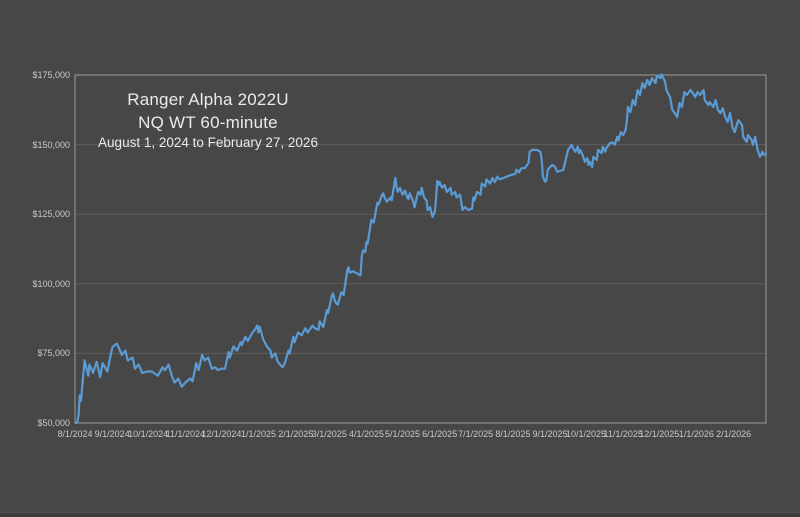 Image resolution: width=800 pixels, height=517 pixels. What do you see at coordinates (185, 434) in the screenshot?
I see `x-axis-tick-label: 11/1/2024` at bounding box center [185, 434].